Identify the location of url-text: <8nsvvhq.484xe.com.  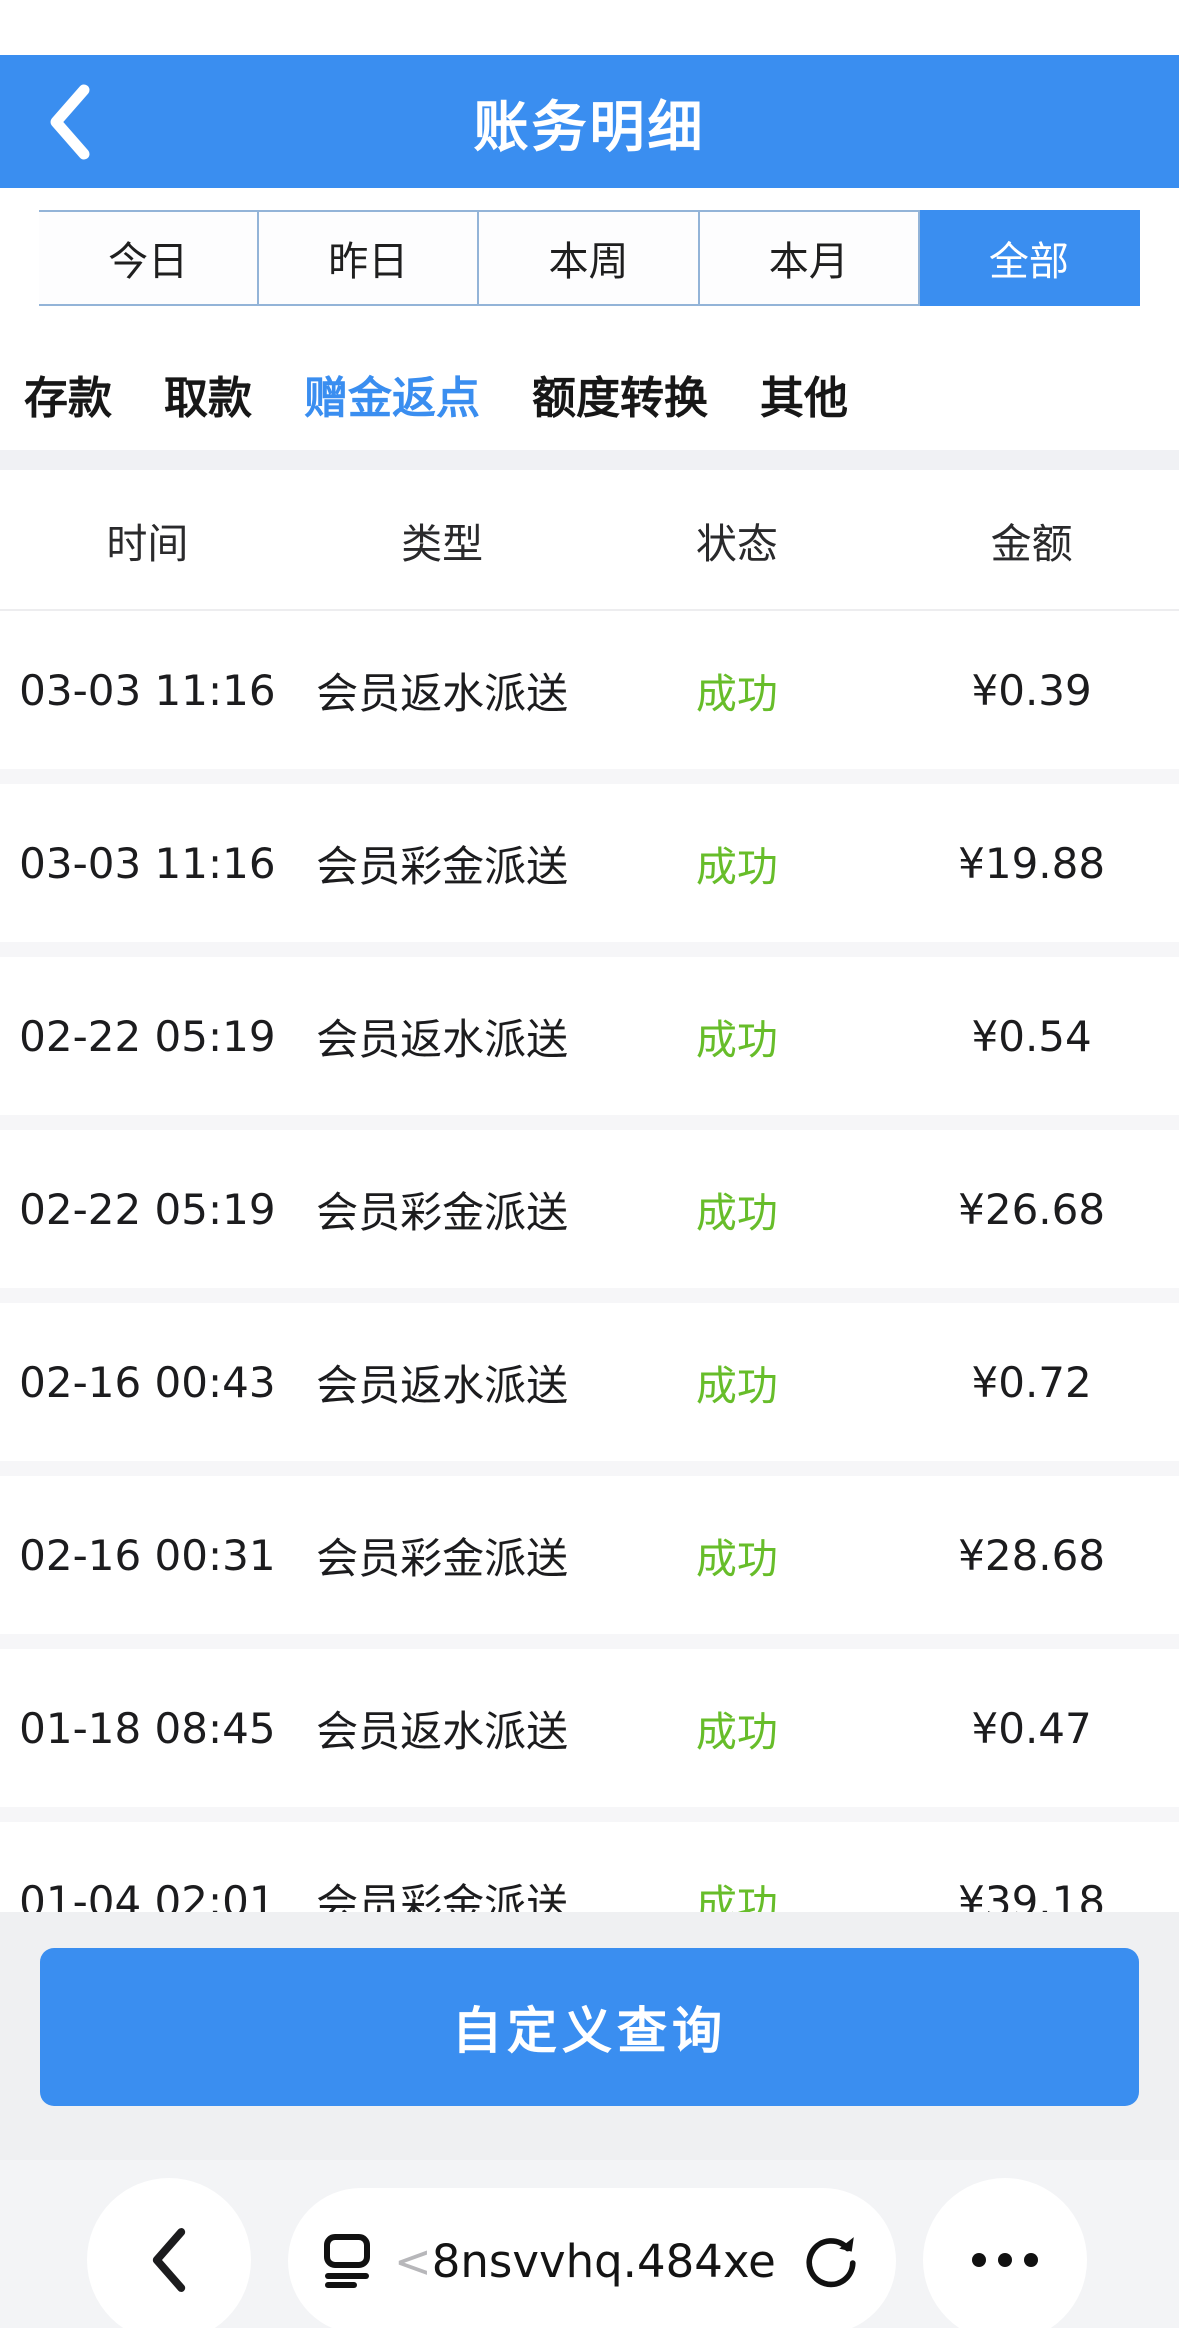
(586, 2261).